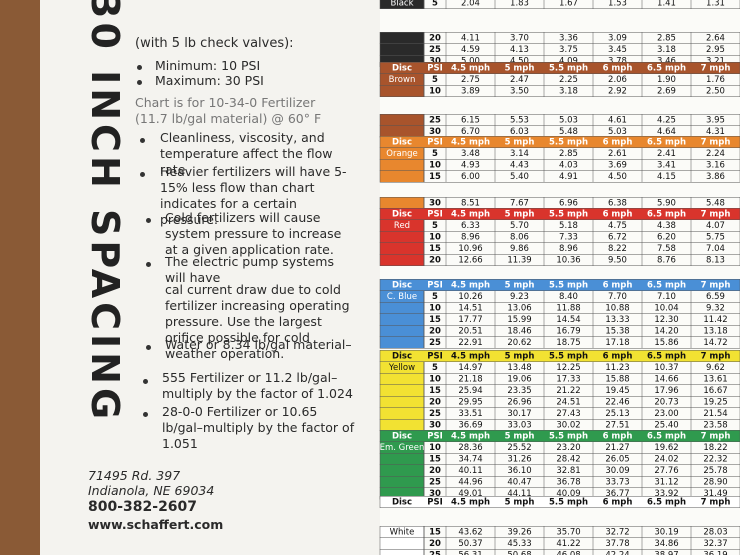 Image resolution: width=740 pixels, height=555 pixels. Describe the element at coordinates (519, 62) in the screenshot. I see `value-cell: 4.50` at that location.